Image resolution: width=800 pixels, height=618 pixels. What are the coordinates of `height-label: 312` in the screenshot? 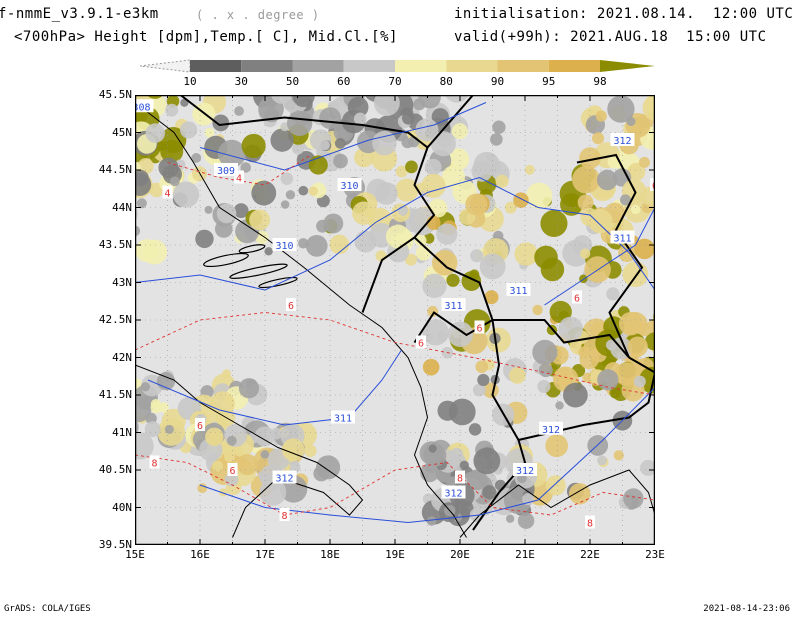 It's located at (284, 479).